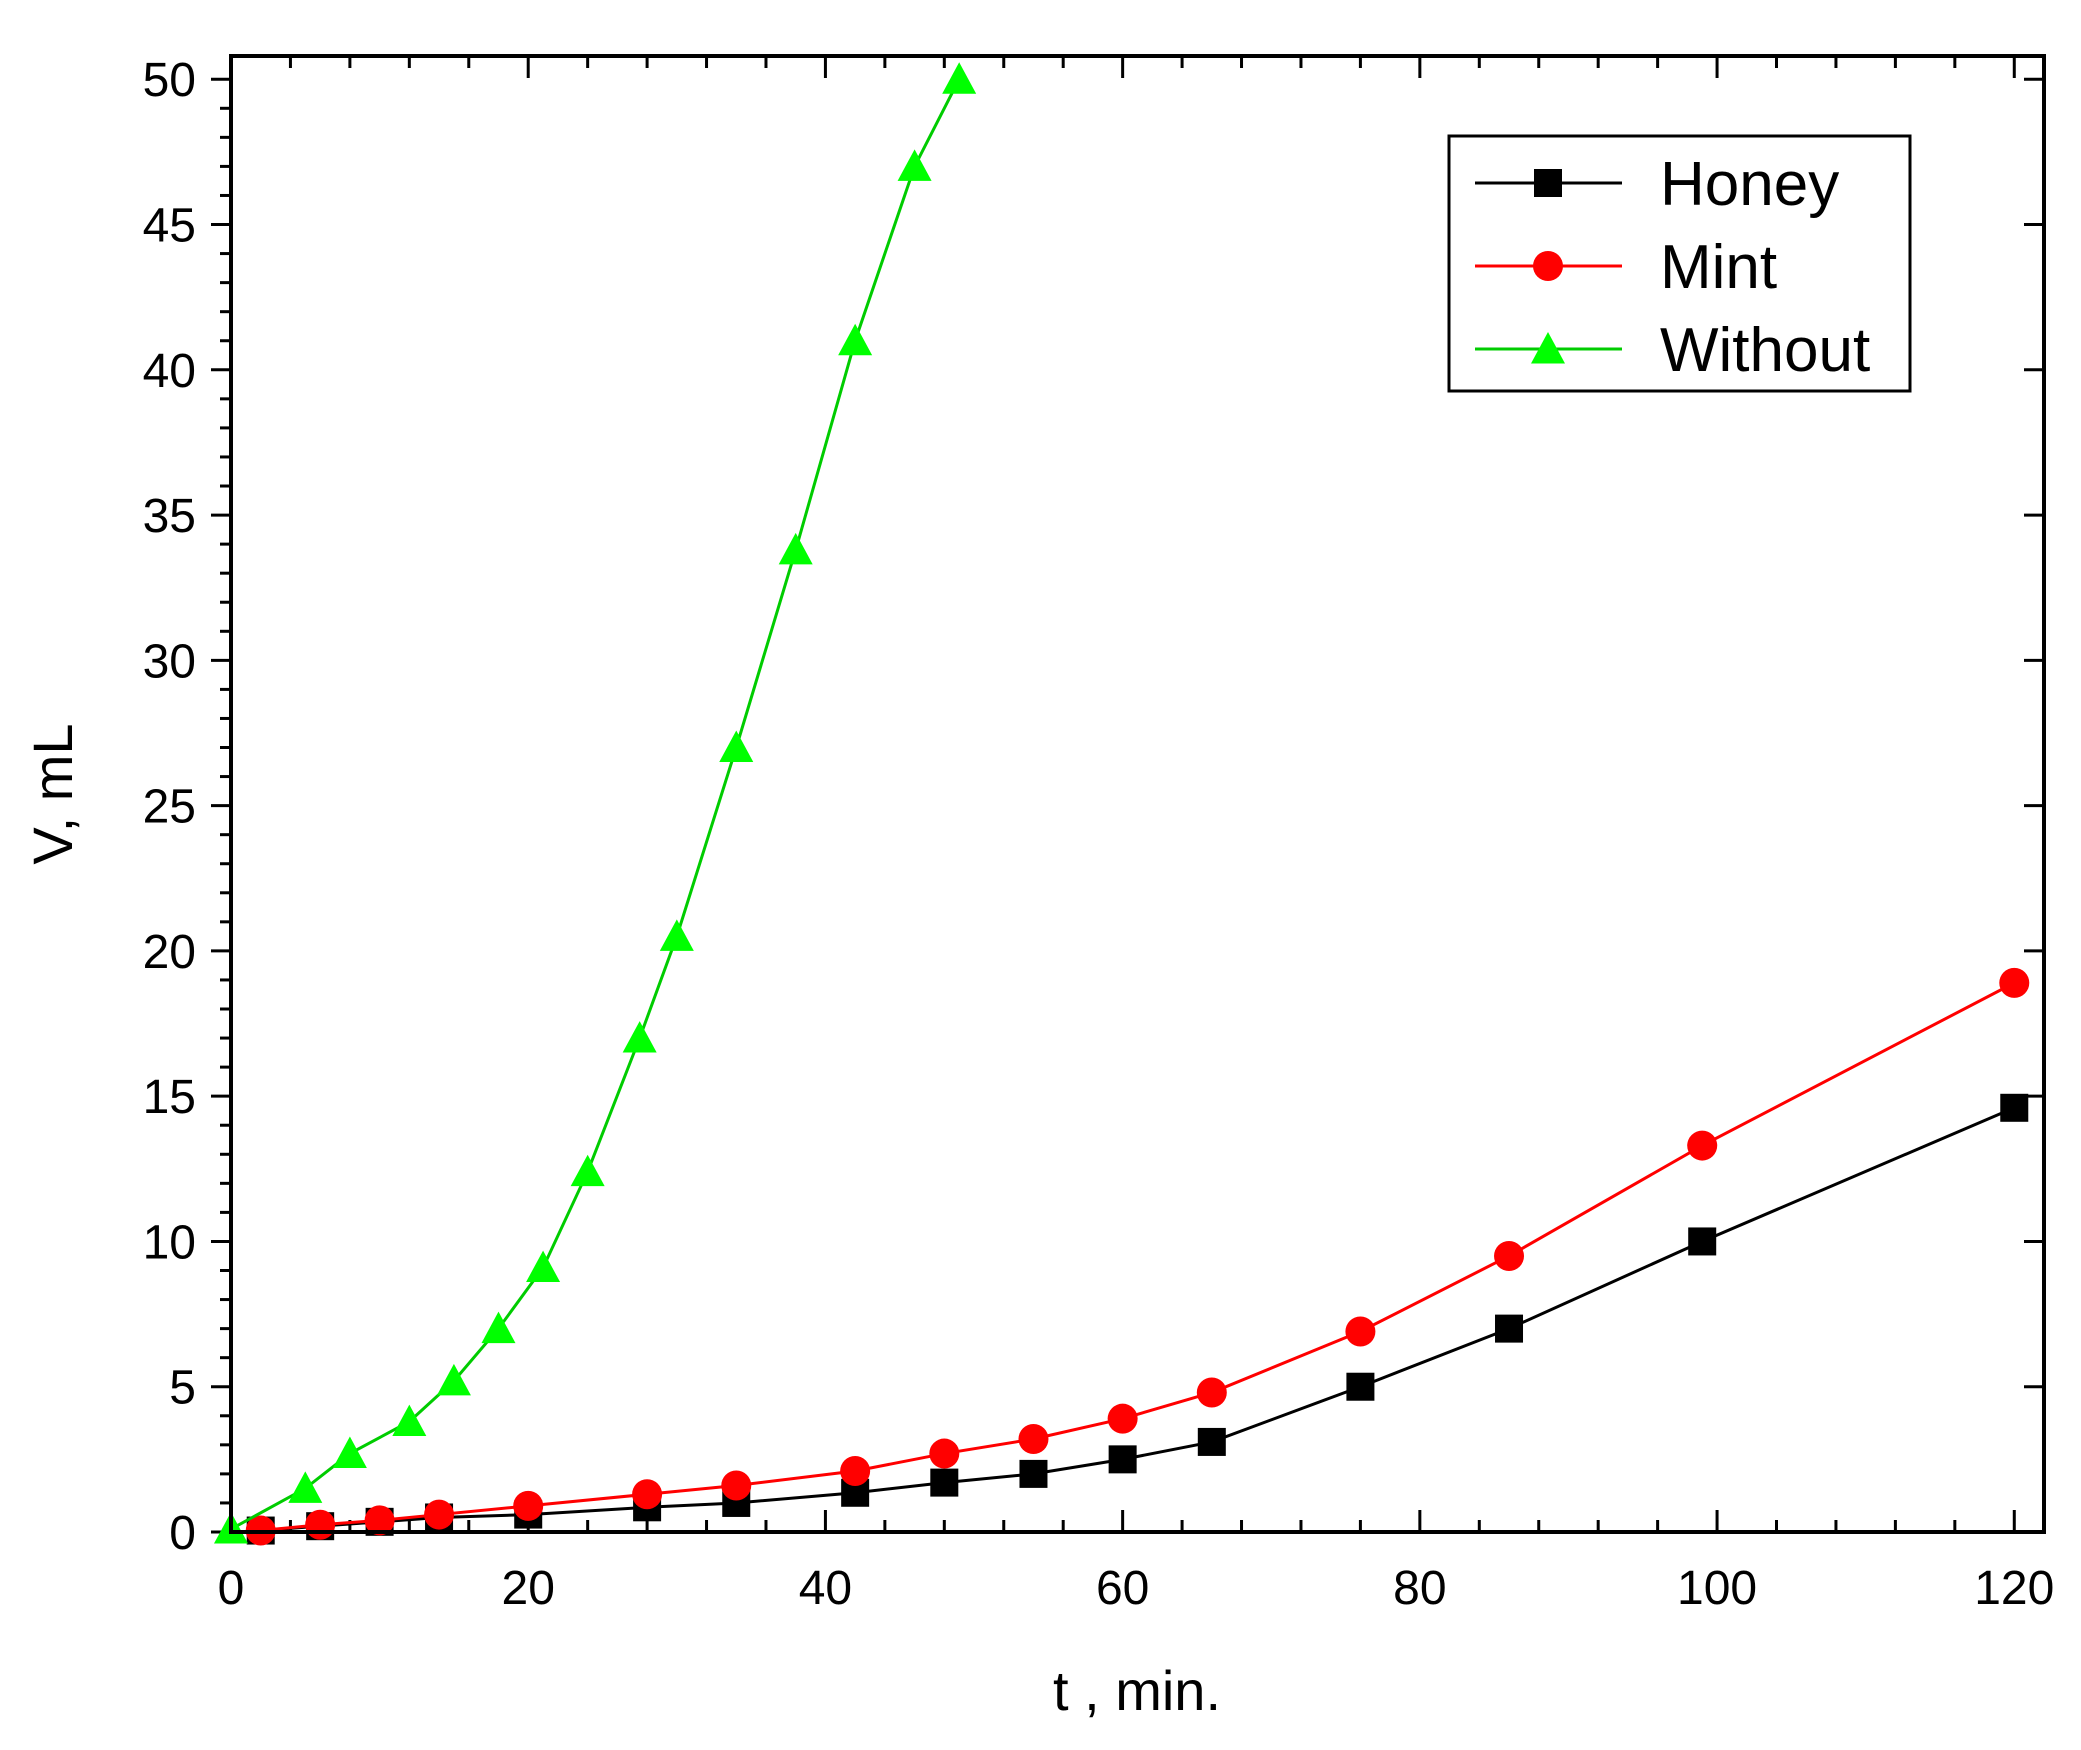 Image resolution: width=2081 pixels, height=1750 pixels. Describe the element at coordinates (1718, 267) in the screenshot. I see `legend-label-mint: Mint` at that location.